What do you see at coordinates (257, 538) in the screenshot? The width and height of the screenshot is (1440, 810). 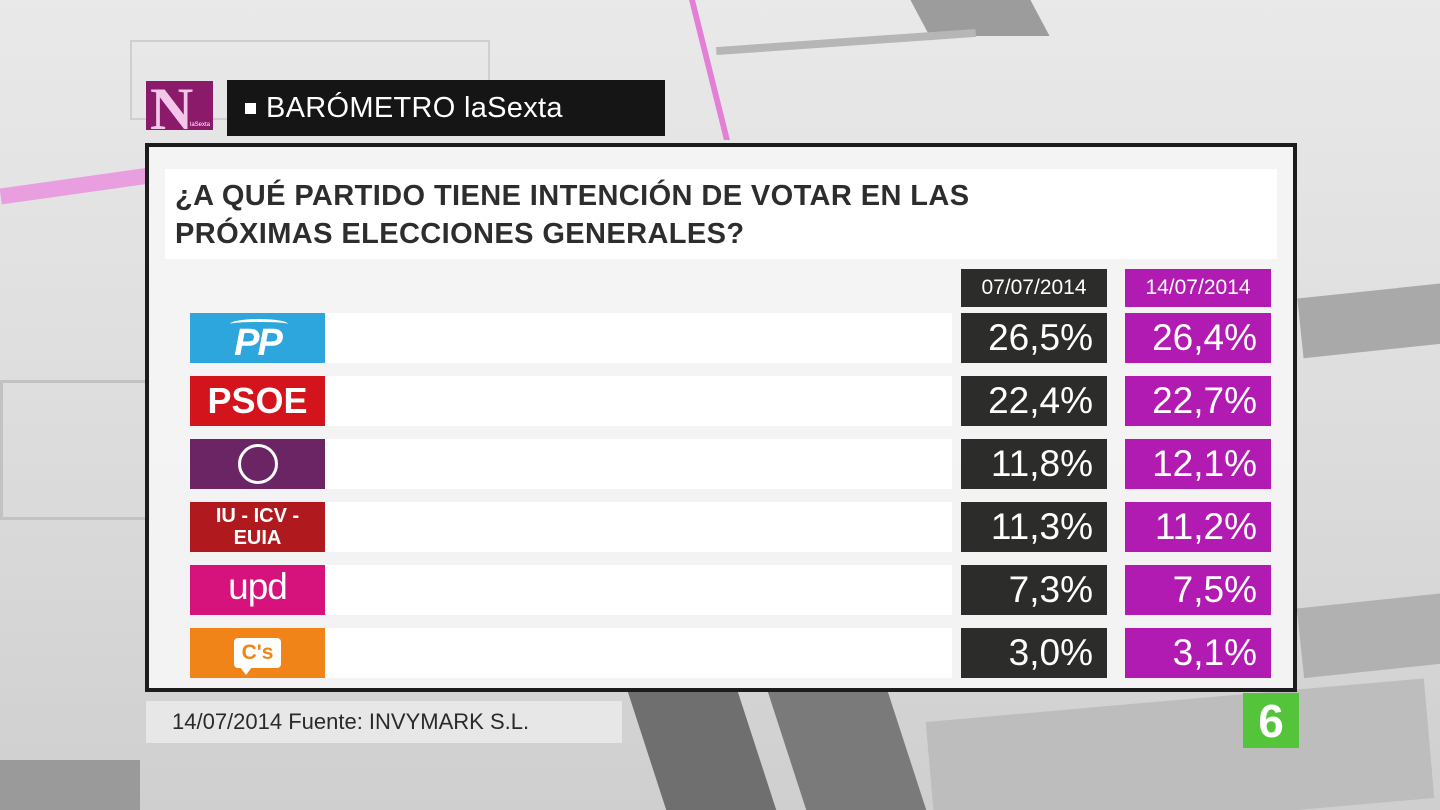 I see `iu-logo-text-2: EUIA` at bounding box center [257, 538].